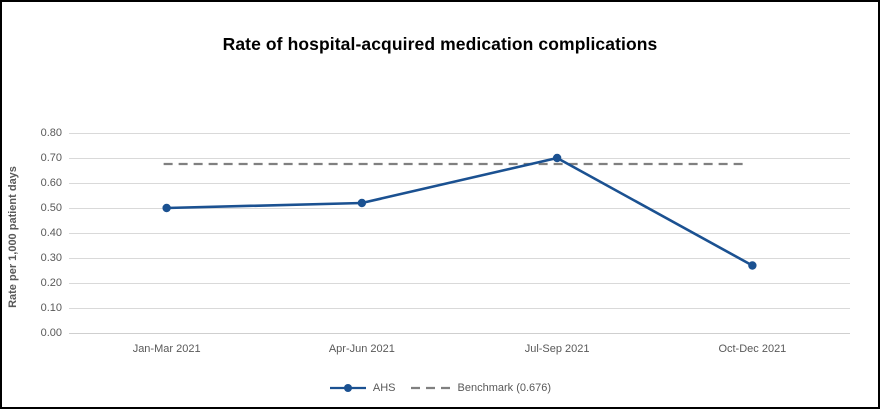  Describe the element at coordinates (51, 282) in the screenshot. I see `y-tick-label-0.20: 0.20` at that location.